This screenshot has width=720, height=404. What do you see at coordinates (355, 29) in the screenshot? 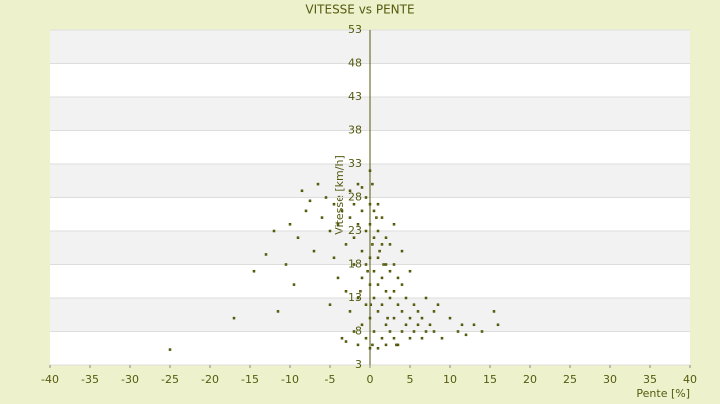
I see `y-tick-label: 53` at bounding box center [355, 29].